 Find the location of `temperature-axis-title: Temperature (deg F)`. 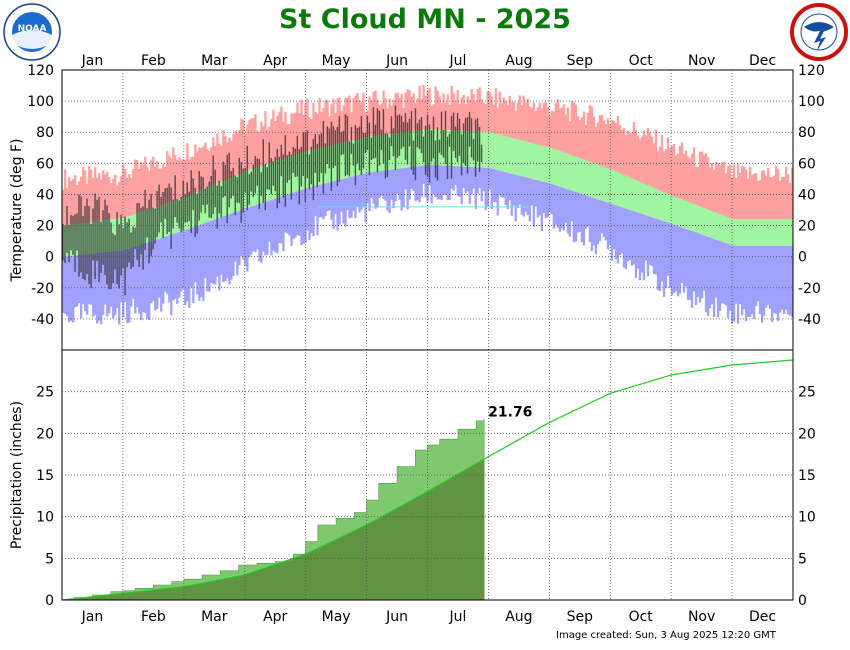

temperature-axis-title: Temperature (deg F) is located at coordinates (17, 211).